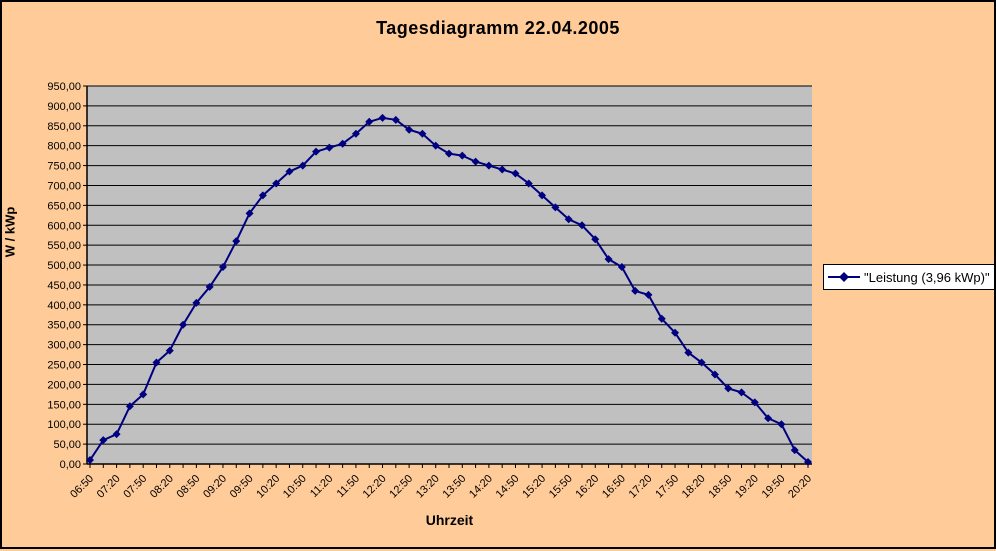 This screenshot has width=996, height=551. Describe the element at coordinates (268, 487) in the screenshot. I see `x-tick-label: 10:20` at that location.